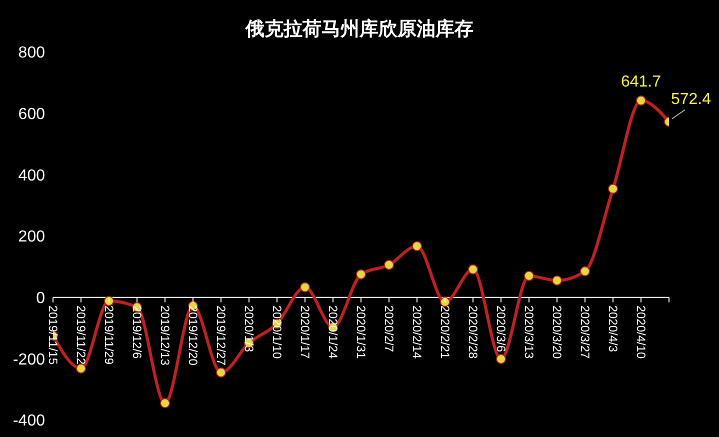 This screenshot has height=437, width=719. What do you see at coordinates (193, 335) in the screenshot?
I see `x-tick-label: 2019/12/20` at bounding box center [193, 335].